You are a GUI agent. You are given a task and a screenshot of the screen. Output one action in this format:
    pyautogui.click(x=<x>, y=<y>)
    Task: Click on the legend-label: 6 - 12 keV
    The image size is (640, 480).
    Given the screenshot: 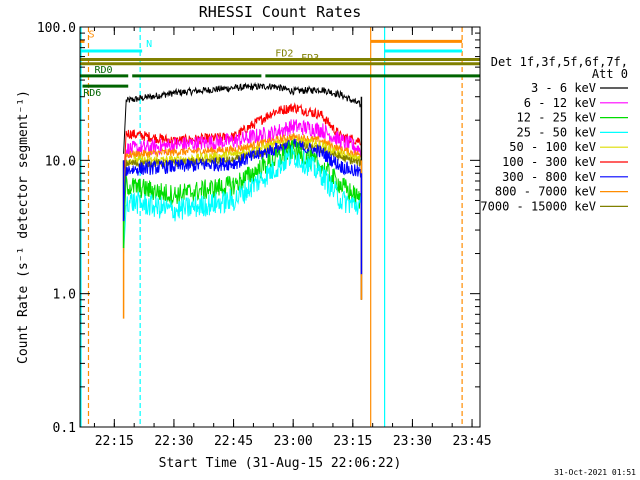 What is the action you would take?
    pyautogui.click(x=560, y=103)
    